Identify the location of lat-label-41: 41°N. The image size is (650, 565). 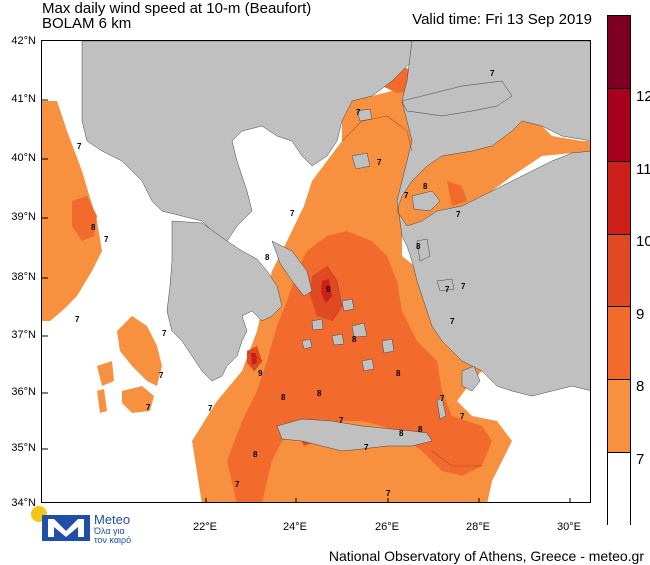
(23, 99).